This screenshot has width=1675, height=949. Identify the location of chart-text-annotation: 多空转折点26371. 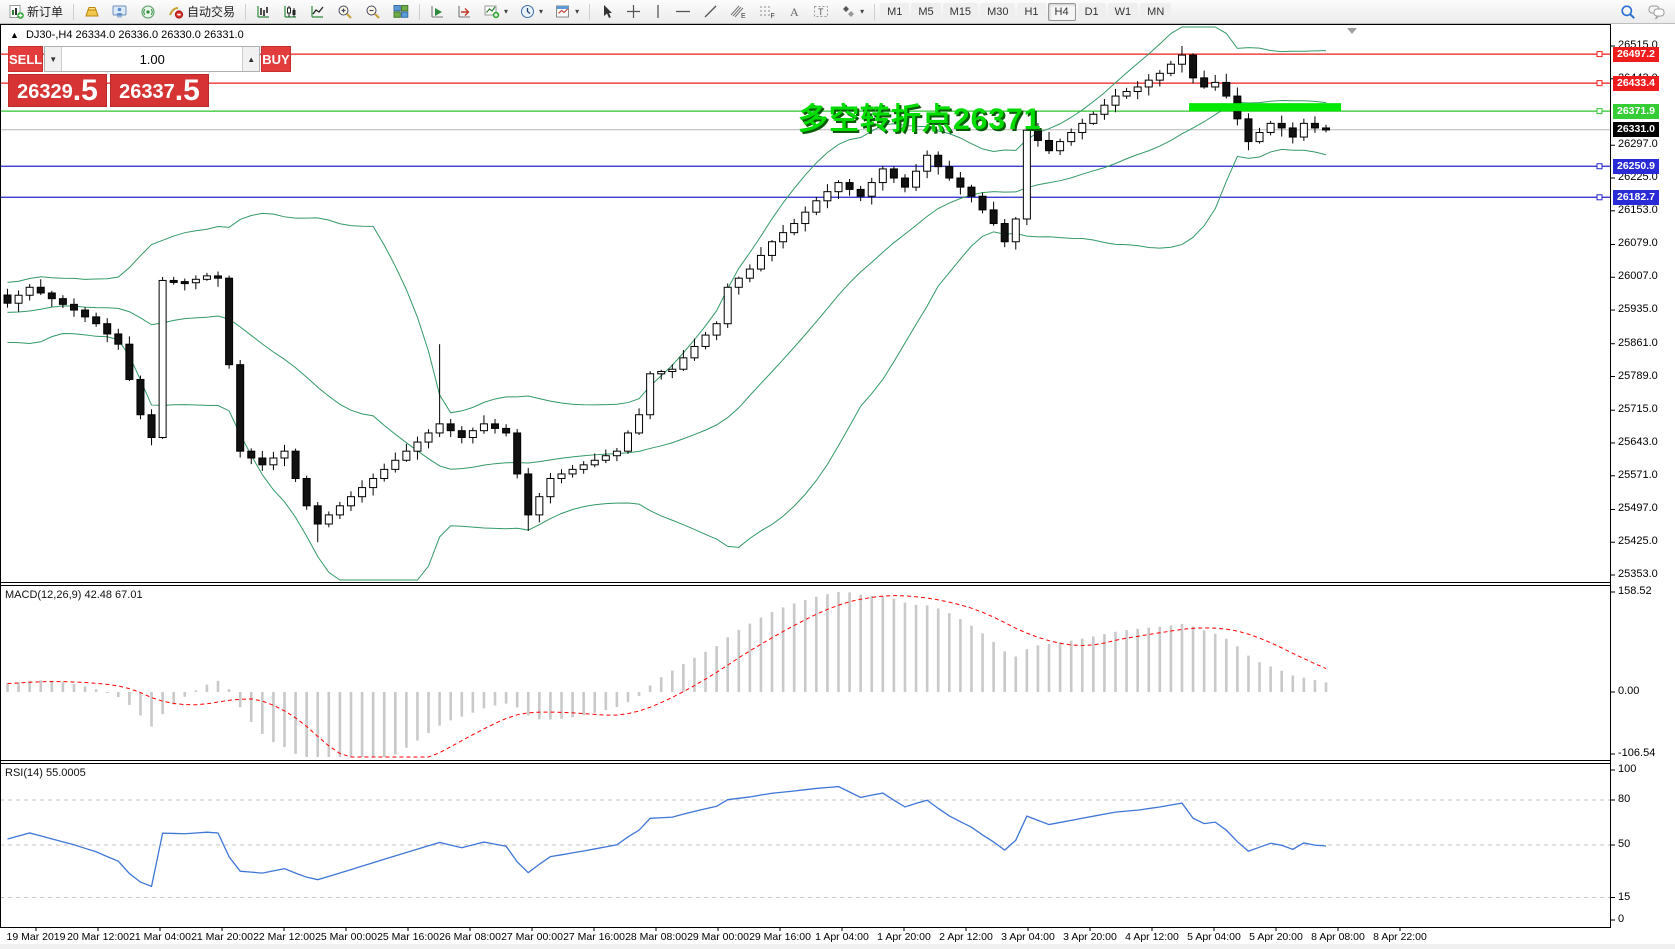
(920, 119).